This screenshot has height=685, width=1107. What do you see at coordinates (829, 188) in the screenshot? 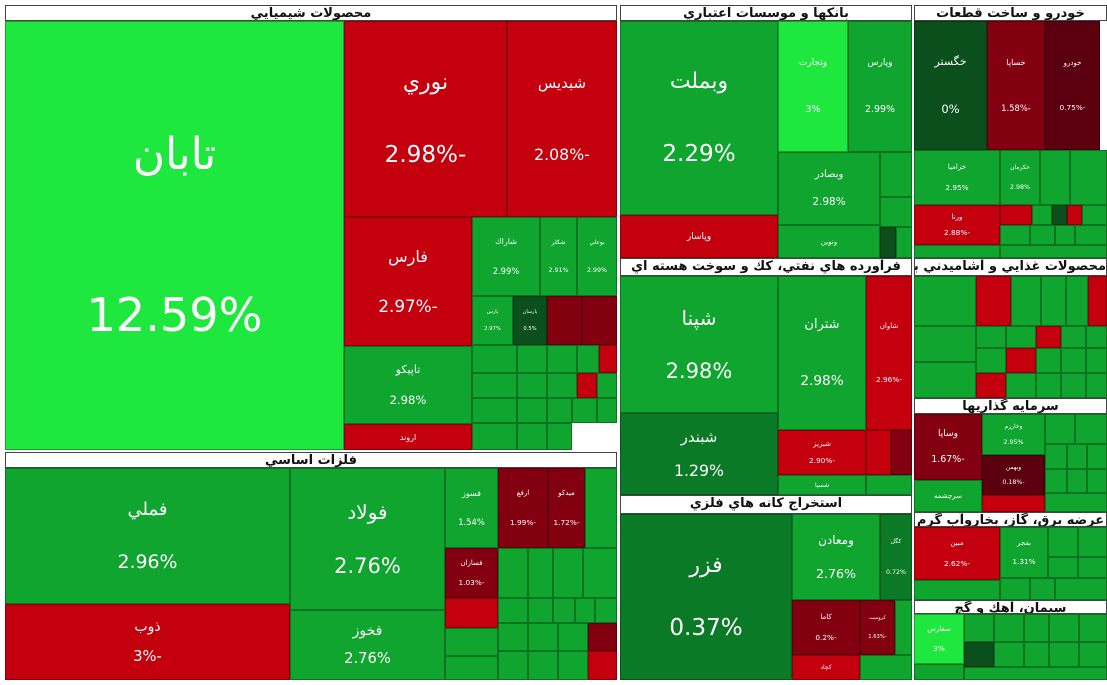
I see `stock-tile: وبصادر 2.98%` at bounding box center [829, 188].